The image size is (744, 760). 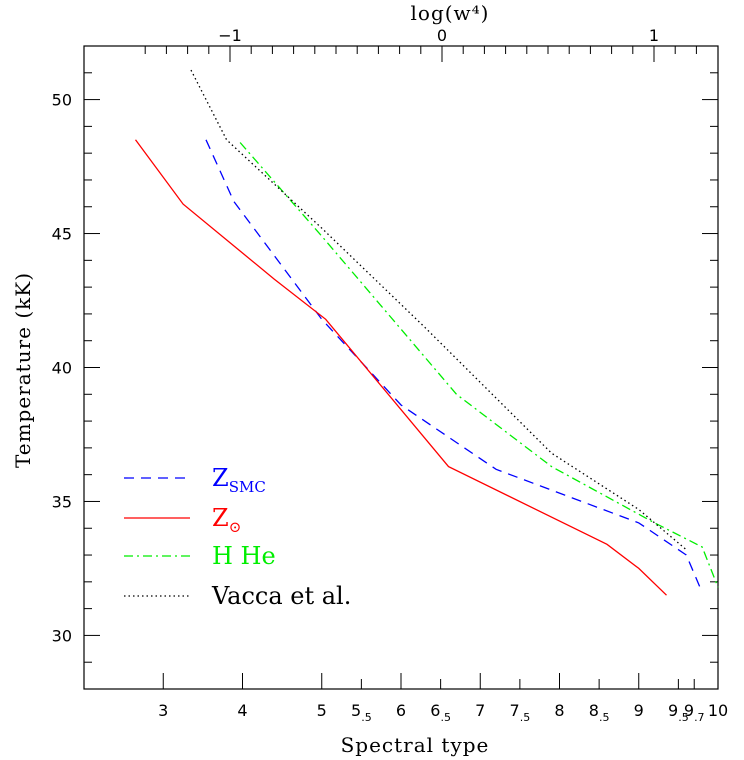 What do you see at coordinates (654, 35) in the screenshot?
I see `top-tick-label: 1` at bounding box center [654, 35].